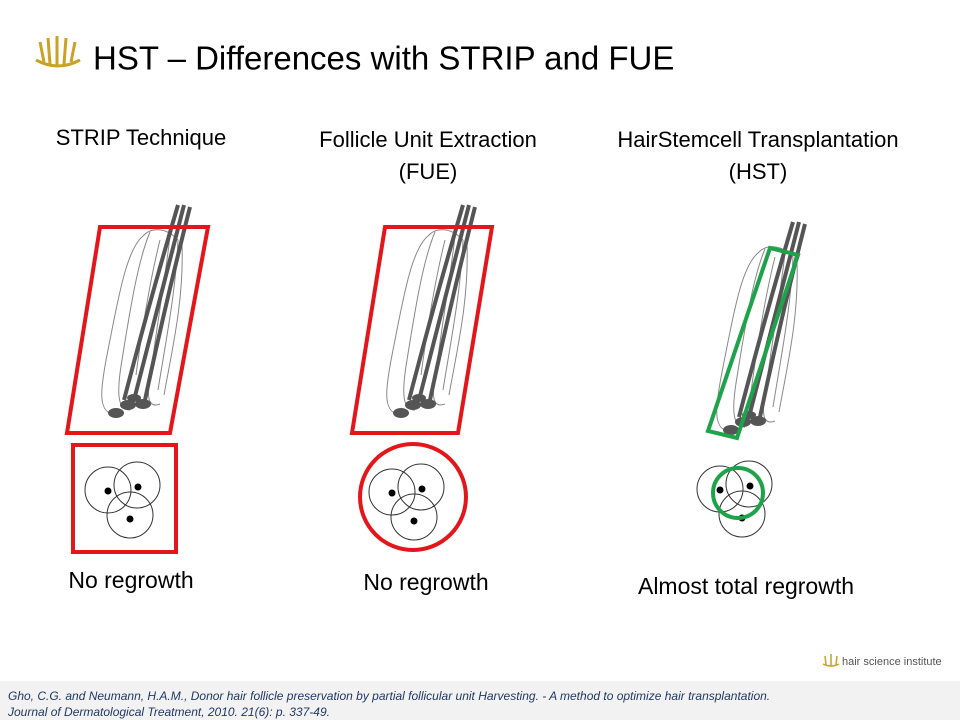  I want to click on fue-punch, so click(413, 497).